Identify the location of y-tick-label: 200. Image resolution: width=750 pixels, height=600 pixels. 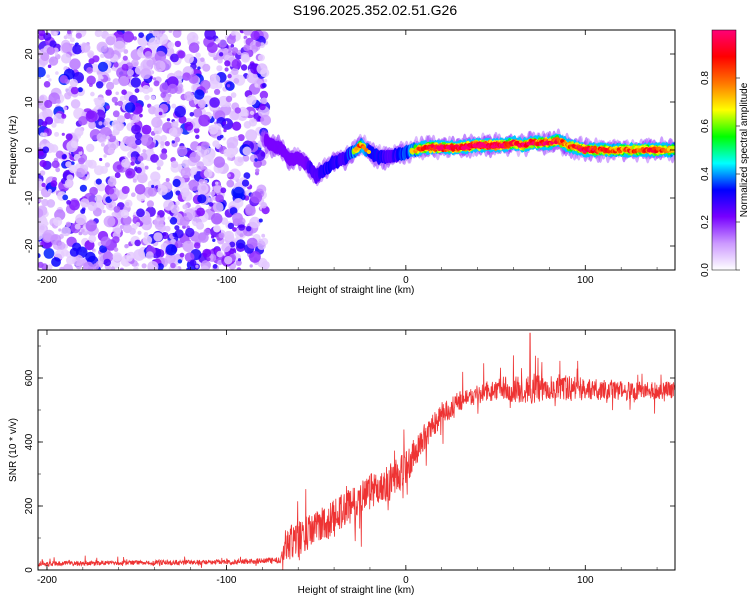
(29, 505).